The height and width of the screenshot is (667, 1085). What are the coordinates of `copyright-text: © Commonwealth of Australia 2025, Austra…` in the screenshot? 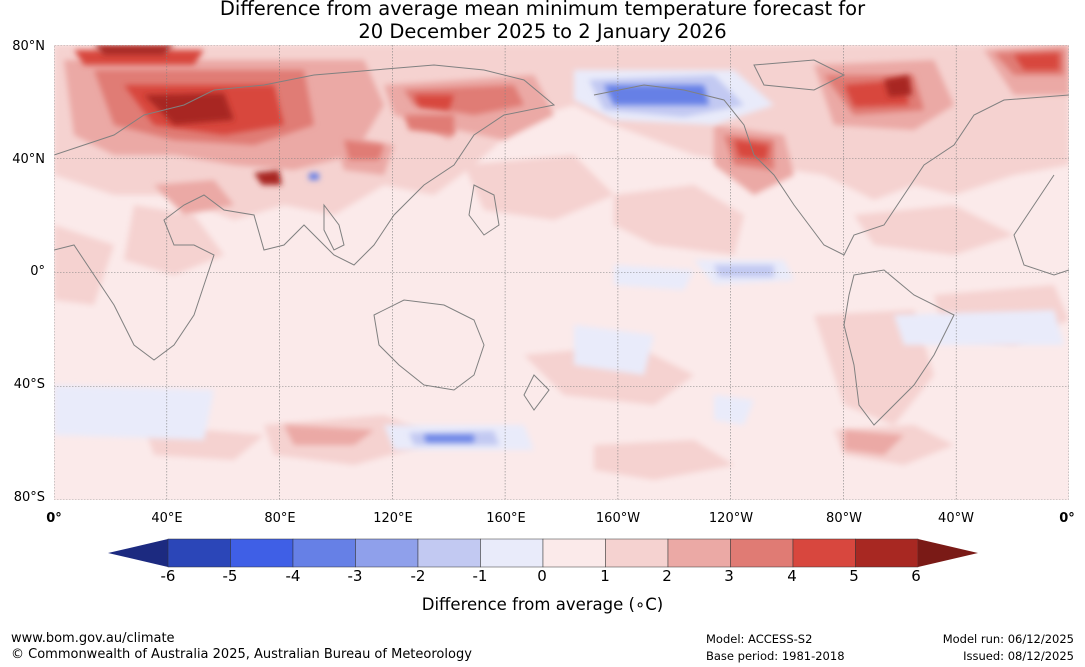 It's located at (241, 654).